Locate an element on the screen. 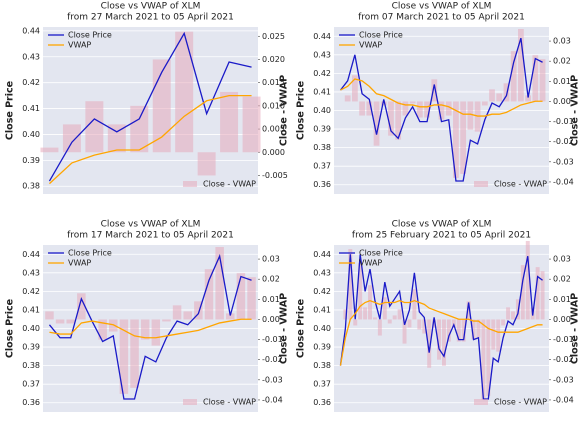 The width and height of the screenshot is (582, 436). y2-tick-label: -0.005 is located at coordinates (275, 175).